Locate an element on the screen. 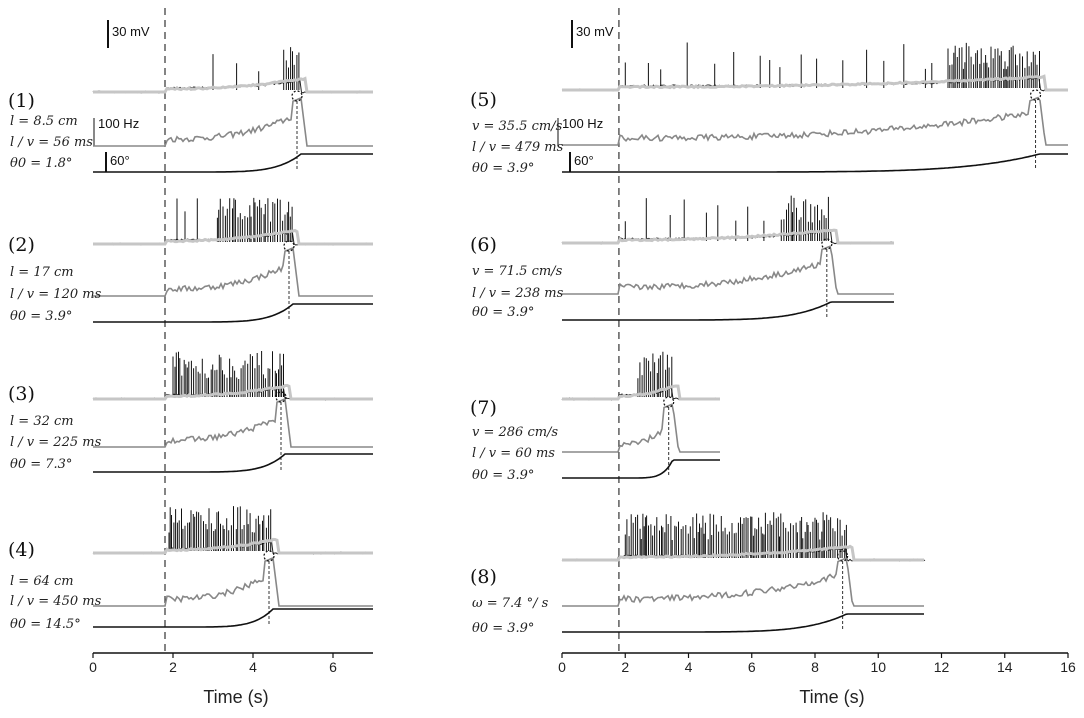 This screenshot has height=718, width=1084. trial-label: (1) is located at coordinates (21, 101).